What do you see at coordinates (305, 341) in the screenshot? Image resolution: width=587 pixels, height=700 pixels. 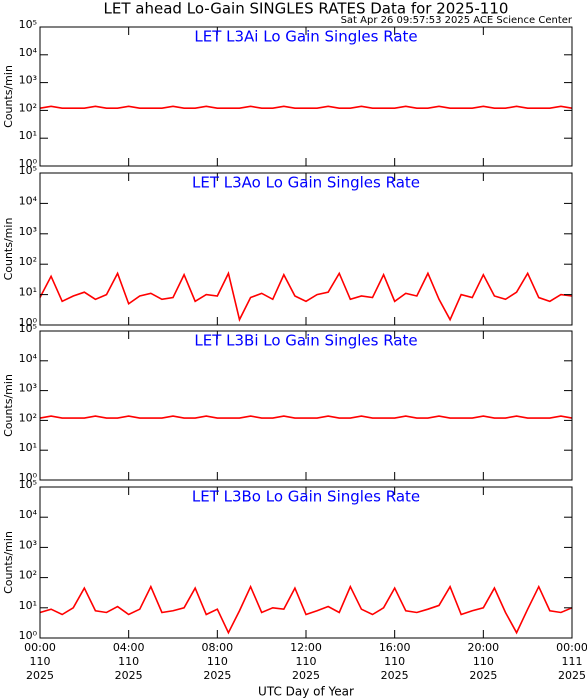 I see `panel-title: LET L3Bi Lo Gain Singles Rate` at bounding box center [305, 341].